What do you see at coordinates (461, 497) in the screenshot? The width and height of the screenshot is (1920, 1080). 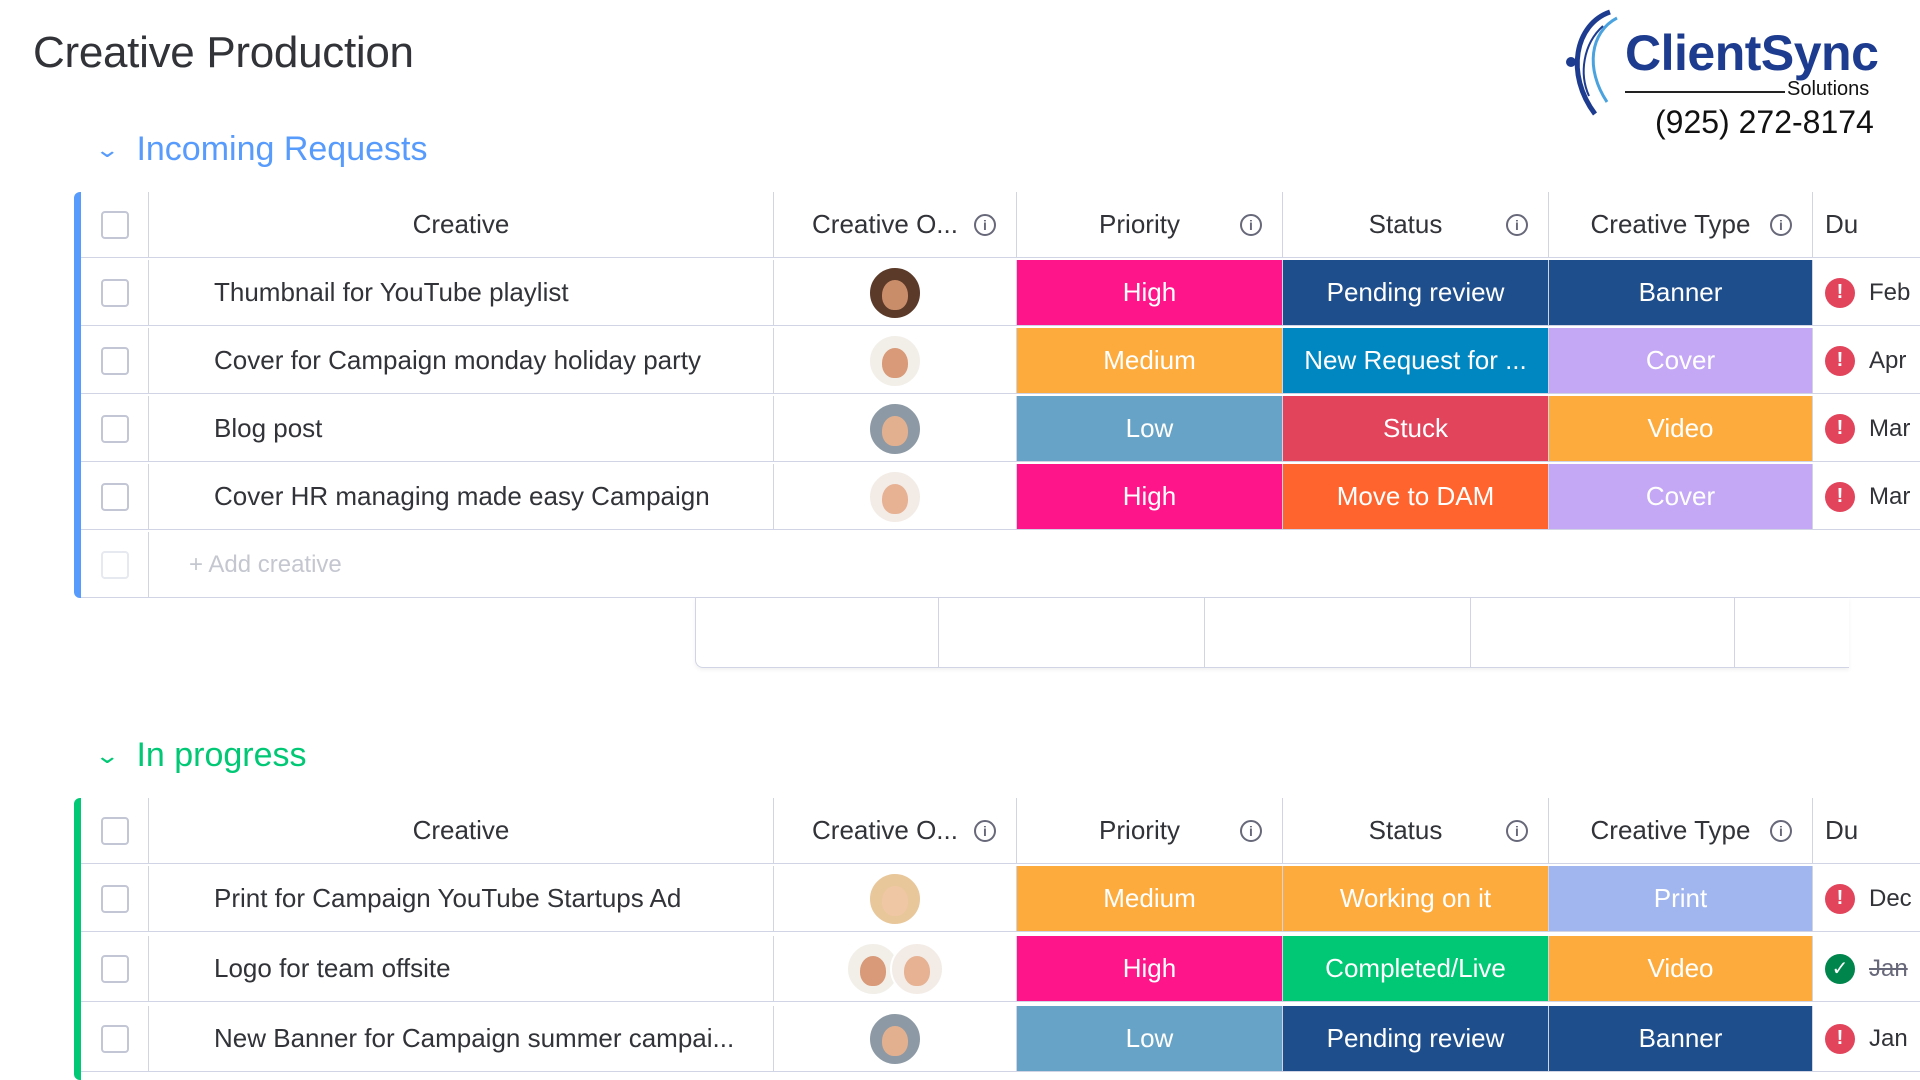 I see `item-name: Cover HR managing made easy Campaign` at bounding box center [461, 497].